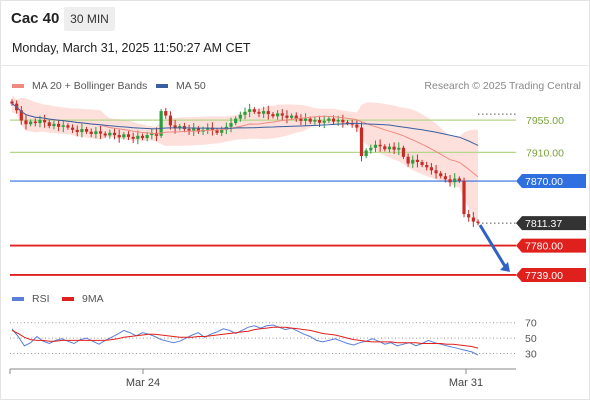  What do you see at coordinates (131, 48) in the screenshot?
I see `timestamp: Monday, March 31, 2025 11:50:27 AM CET` at bounding box center [131, 48].